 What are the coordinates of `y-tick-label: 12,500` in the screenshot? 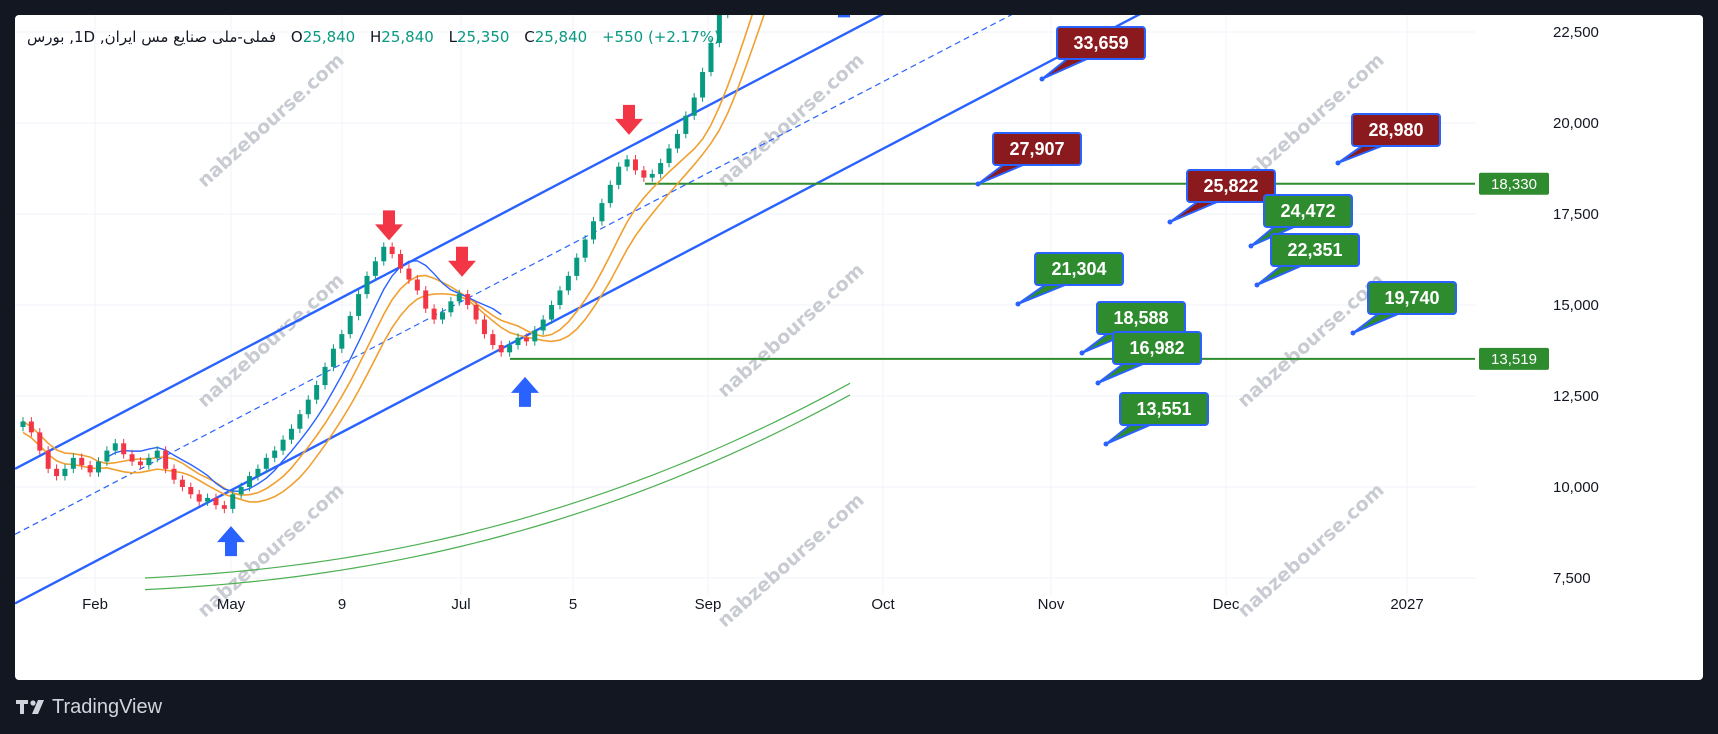 It's located at (1576, 396).